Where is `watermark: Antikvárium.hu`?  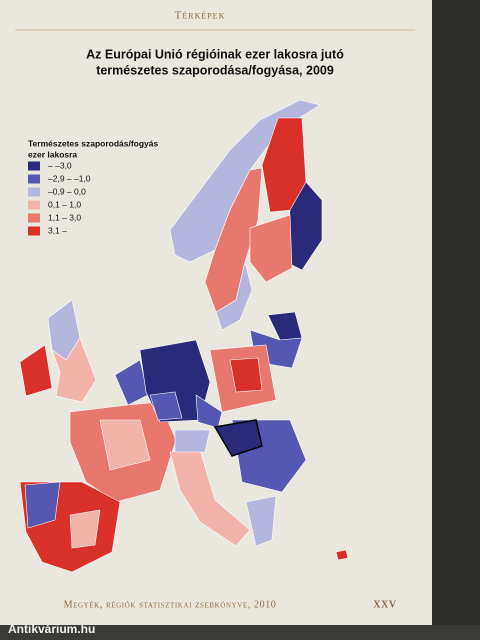 watermark: Antikvárium.hu is located at coordinates (51, 629).